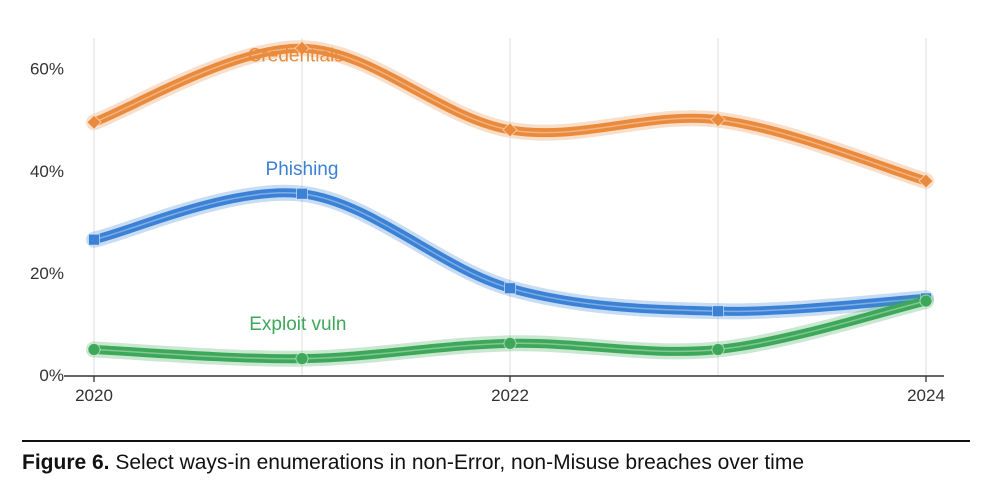 The image size is (992, 500). I want to click on series-label-exploit-vuln: Exploit vuln, so click(297, 324).